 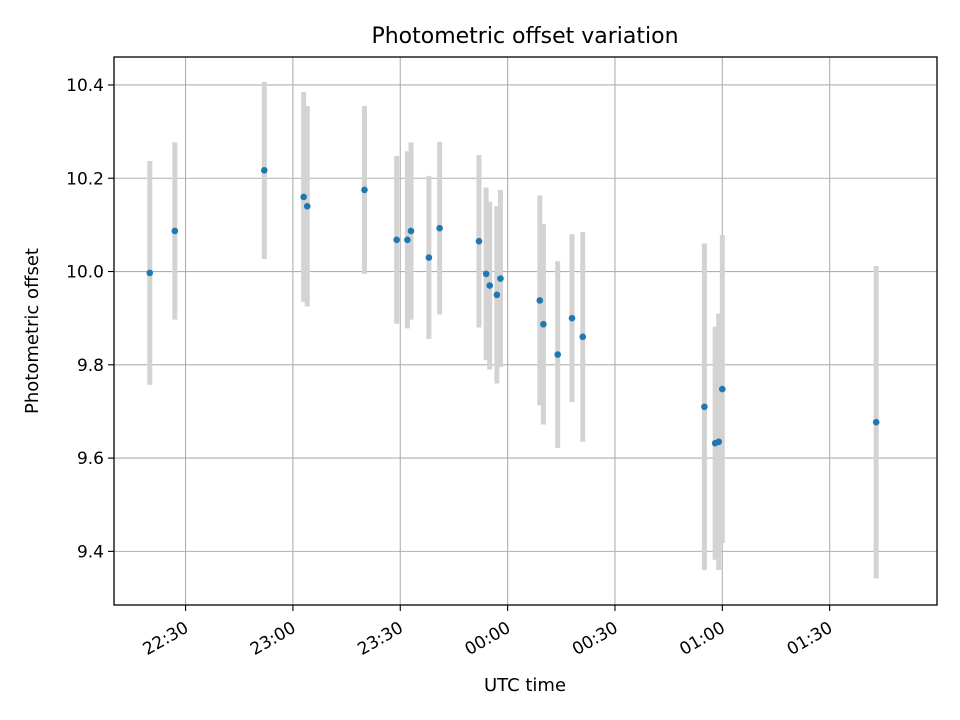 I want to click on x-axis-title: UTC time, so click(x=525, y=685).